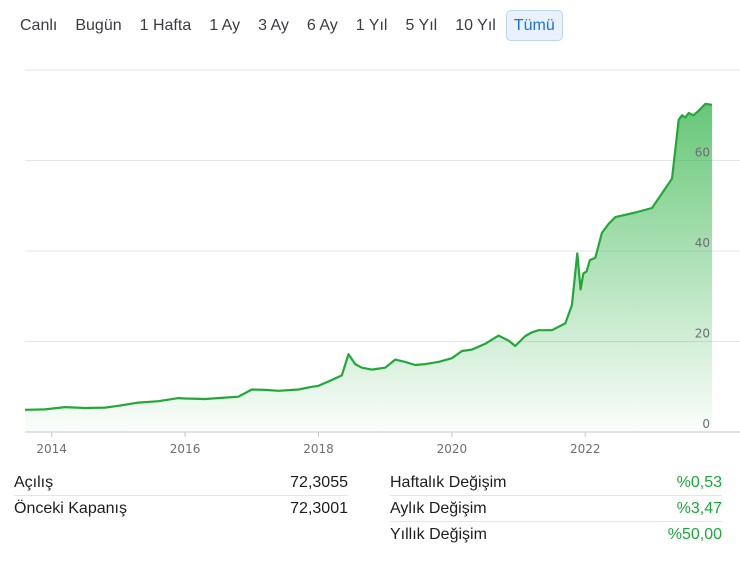  What do you see at coordinates (702, 334) in the screenshot?
I see `y-tick-label: 20` at bounding box center [702, 334].